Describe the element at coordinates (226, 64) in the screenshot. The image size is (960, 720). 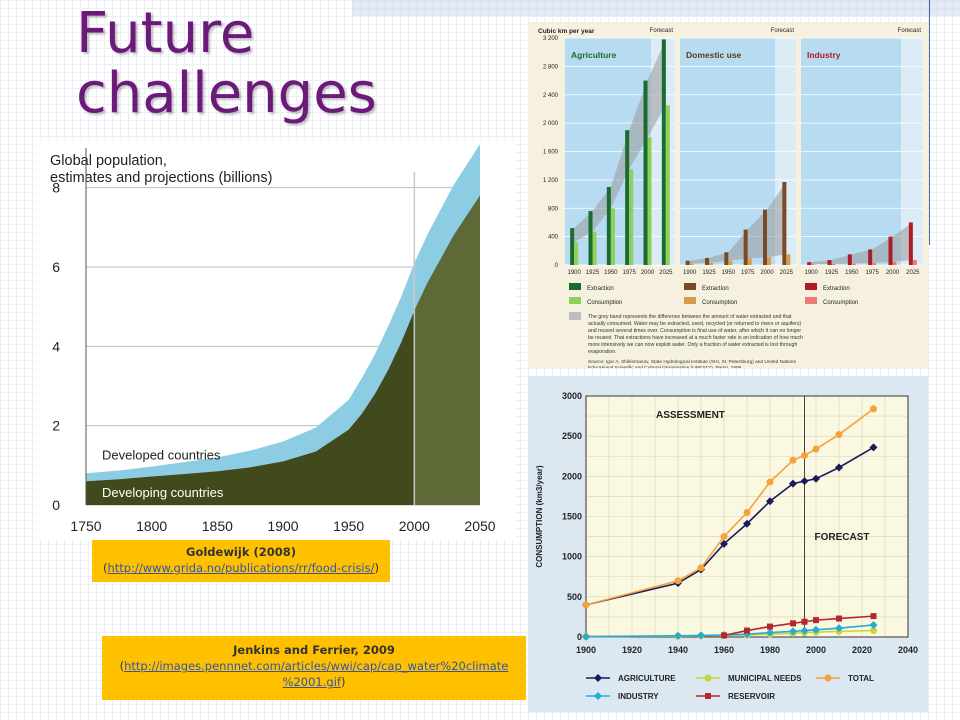
I see `slide-title: Future challenges` at that location.